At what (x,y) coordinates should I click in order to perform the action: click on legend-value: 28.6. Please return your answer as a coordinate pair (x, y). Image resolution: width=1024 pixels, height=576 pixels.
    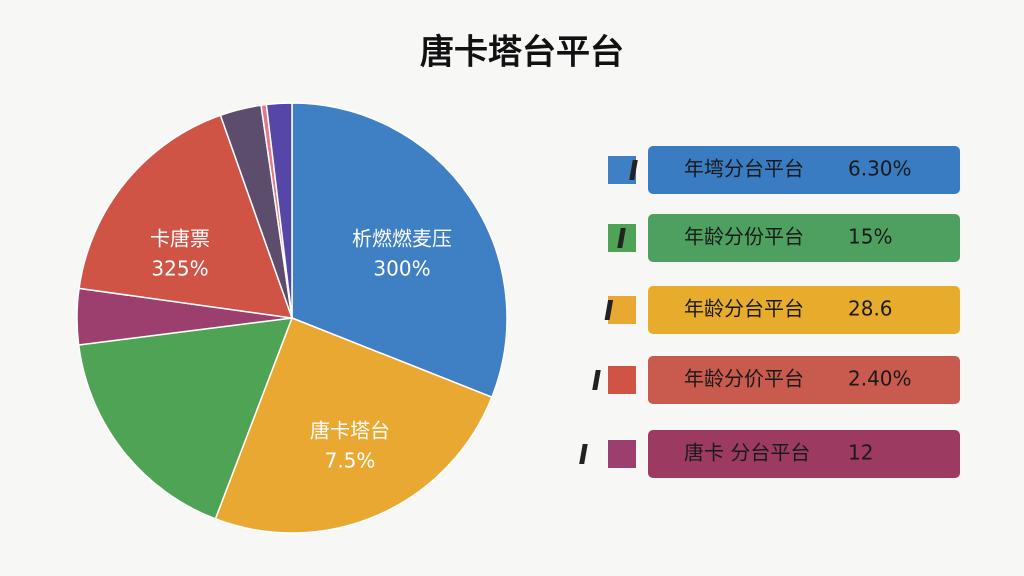
    Looking at the image, I should click on (870, 309).